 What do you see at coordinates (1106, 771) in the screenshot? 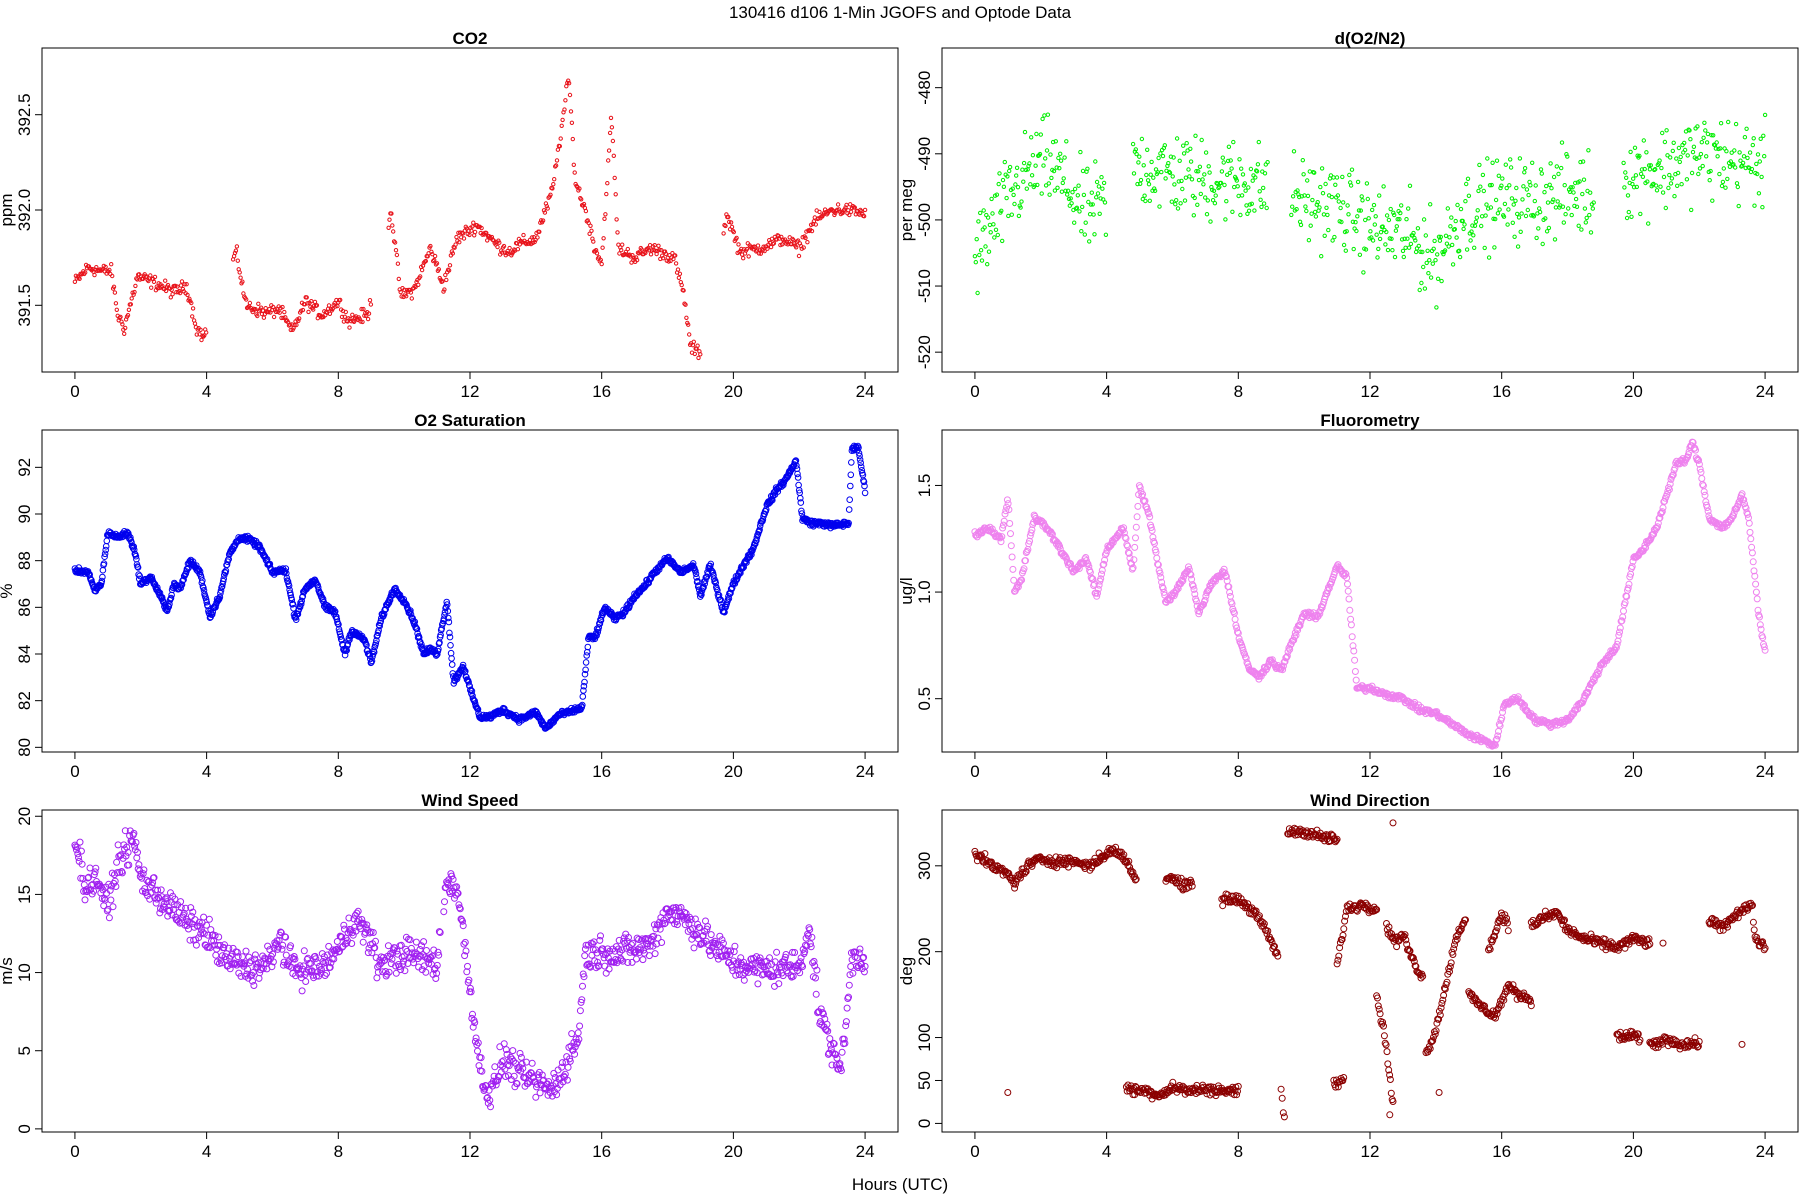
I see `x-tick-label: 4` at bounding box center [1106, 771].